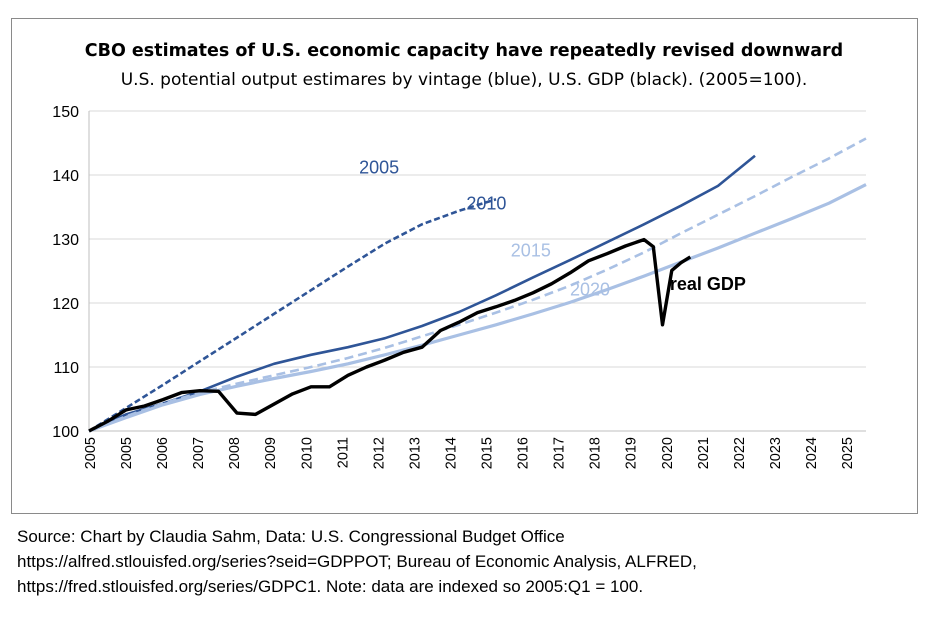 The width and height of the screenshot is (930, 622). I want to click on x-tick-label: 2018, so click(596, 453).